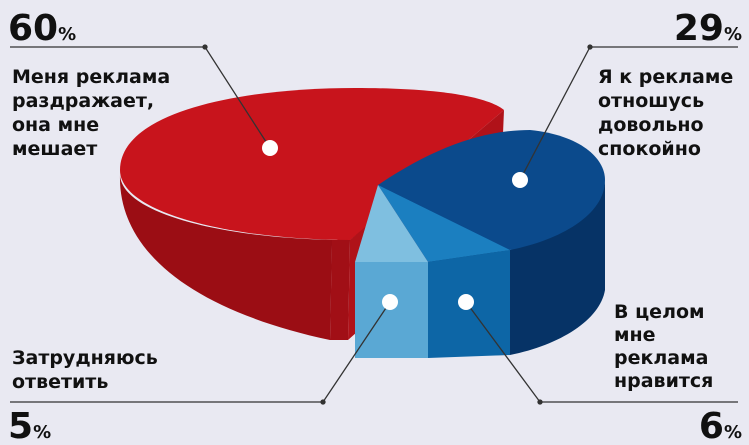 The width and height of the screenshot is (749, 445). Describe the element at coordinates (270, 148) in the screenshot. I see `marker-red` at that location.